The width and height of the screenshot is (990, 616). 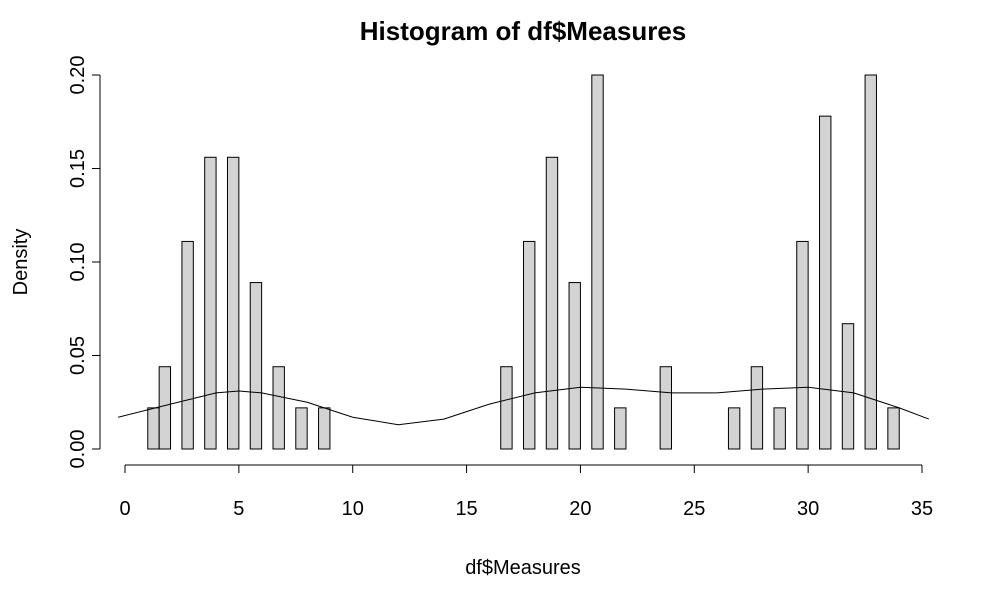 What do you see at coordinates (523, 568) in the screenshot?
I see `x-axis-label: df$Measures` at bounding box center [523, 568].